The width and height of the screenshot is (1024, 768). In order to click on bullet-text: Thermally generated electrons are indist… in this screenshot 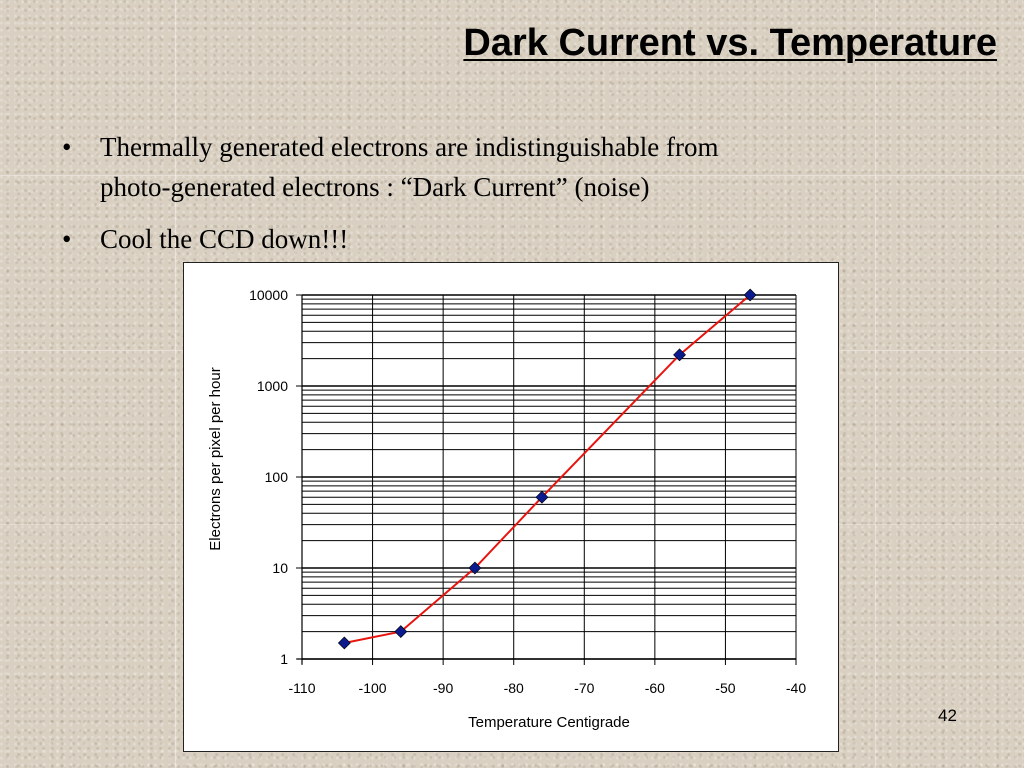, I will do `click(409, 167)`.